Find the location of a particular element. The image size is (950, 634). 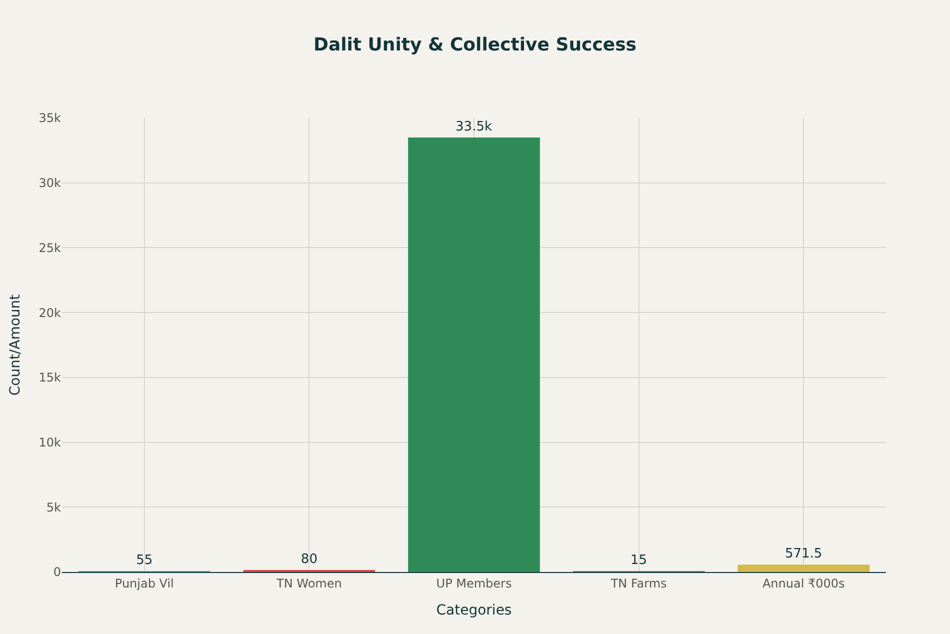

x-tick-label: UP Members is located at coordinates (474, 583).